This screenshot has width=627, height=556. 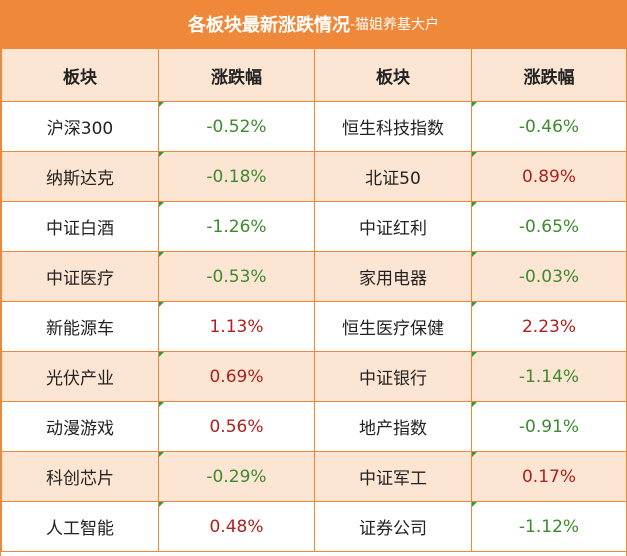 What do you see at coordinates (549, 326) in the screenshot?
I see `change-value-cell: 2.23%` at bounding box center [549, 326].